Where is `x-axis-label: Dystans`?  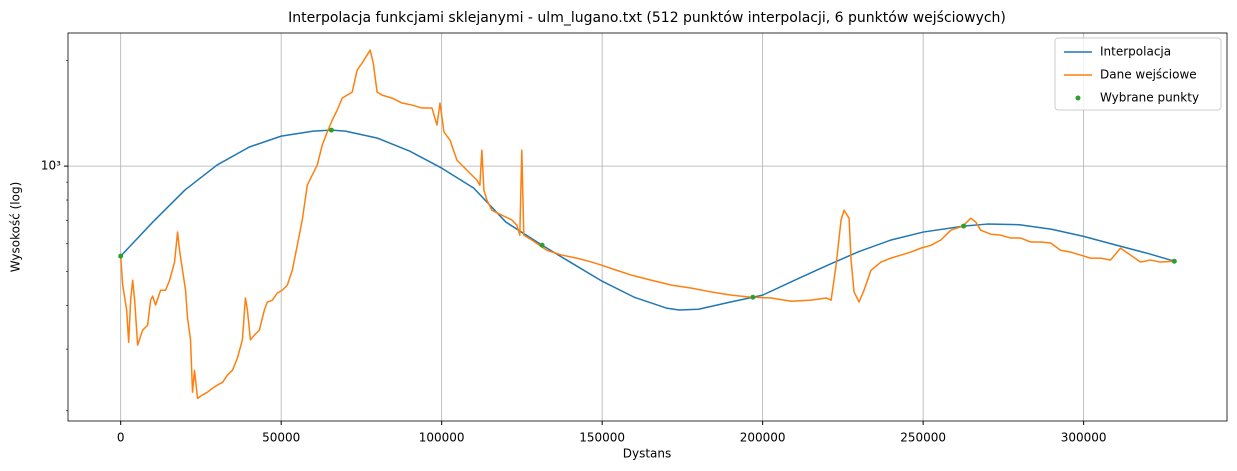 x-axis-label: Dystans is located at coordinates (647, 454).